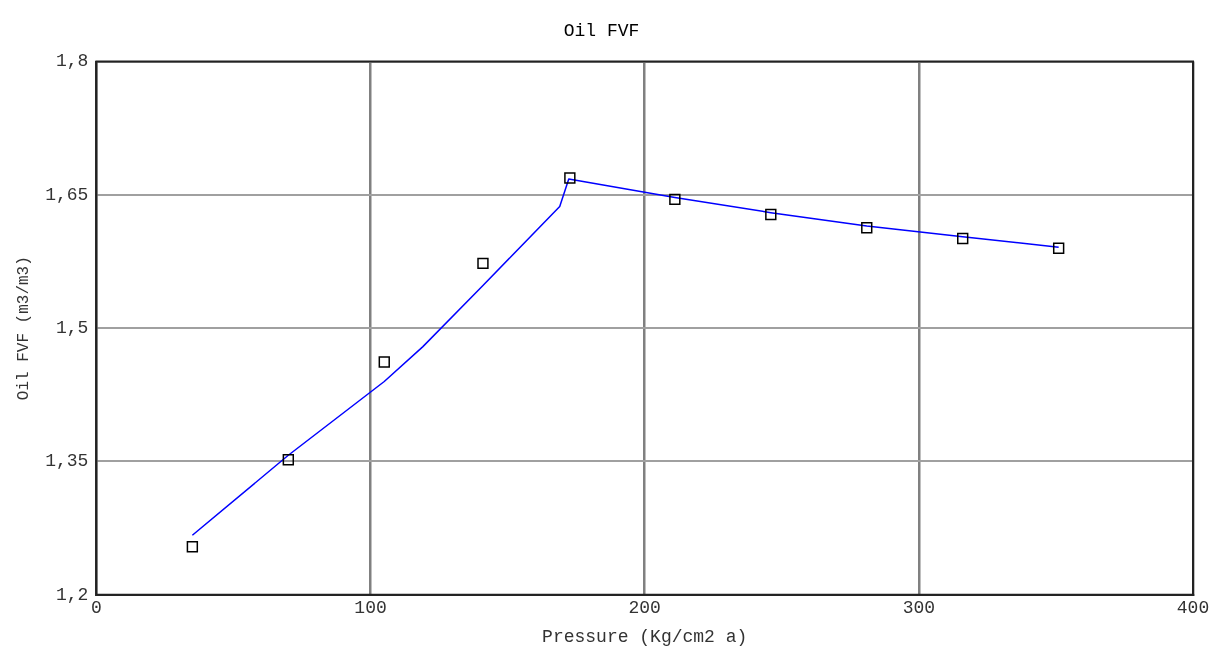 Image resolution: width=1223 pixels, height=657 pixels. Describe the element at coordinates (67, 194) in the screenshot. I see `y-tick-label: 1,65` at that location.